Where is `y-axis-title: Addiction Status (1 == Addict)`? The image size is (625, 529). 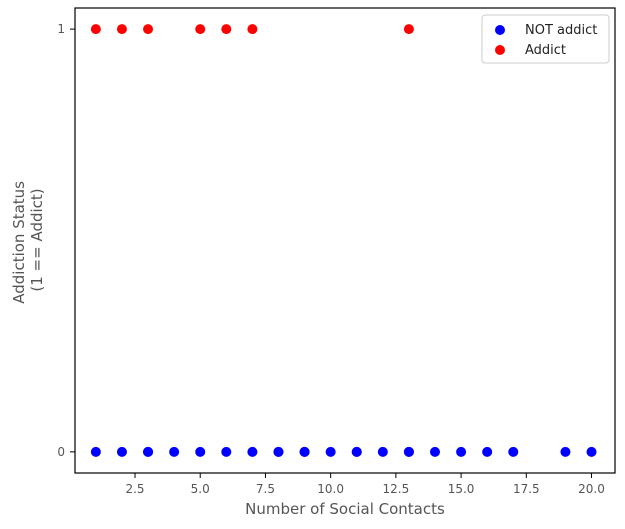 y-axis-title: Addiction Status (1 == Addict) is located at coordinates (28, 240).